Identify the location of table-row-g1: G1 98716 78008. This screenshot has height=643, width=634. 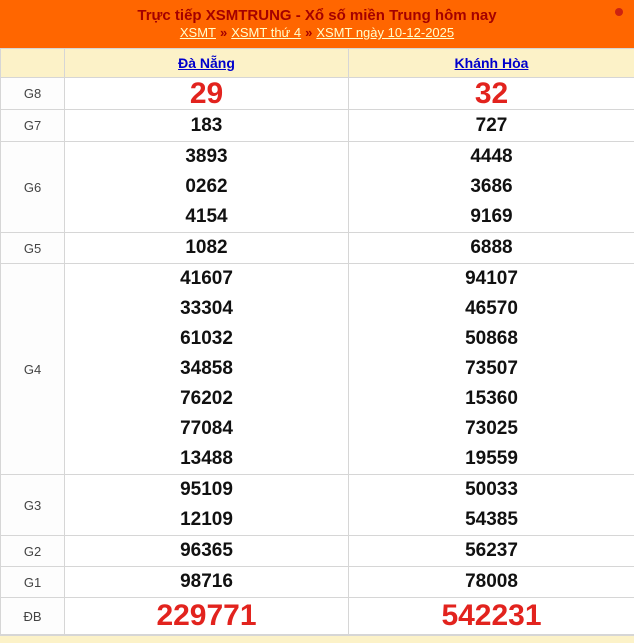
(317, 582).